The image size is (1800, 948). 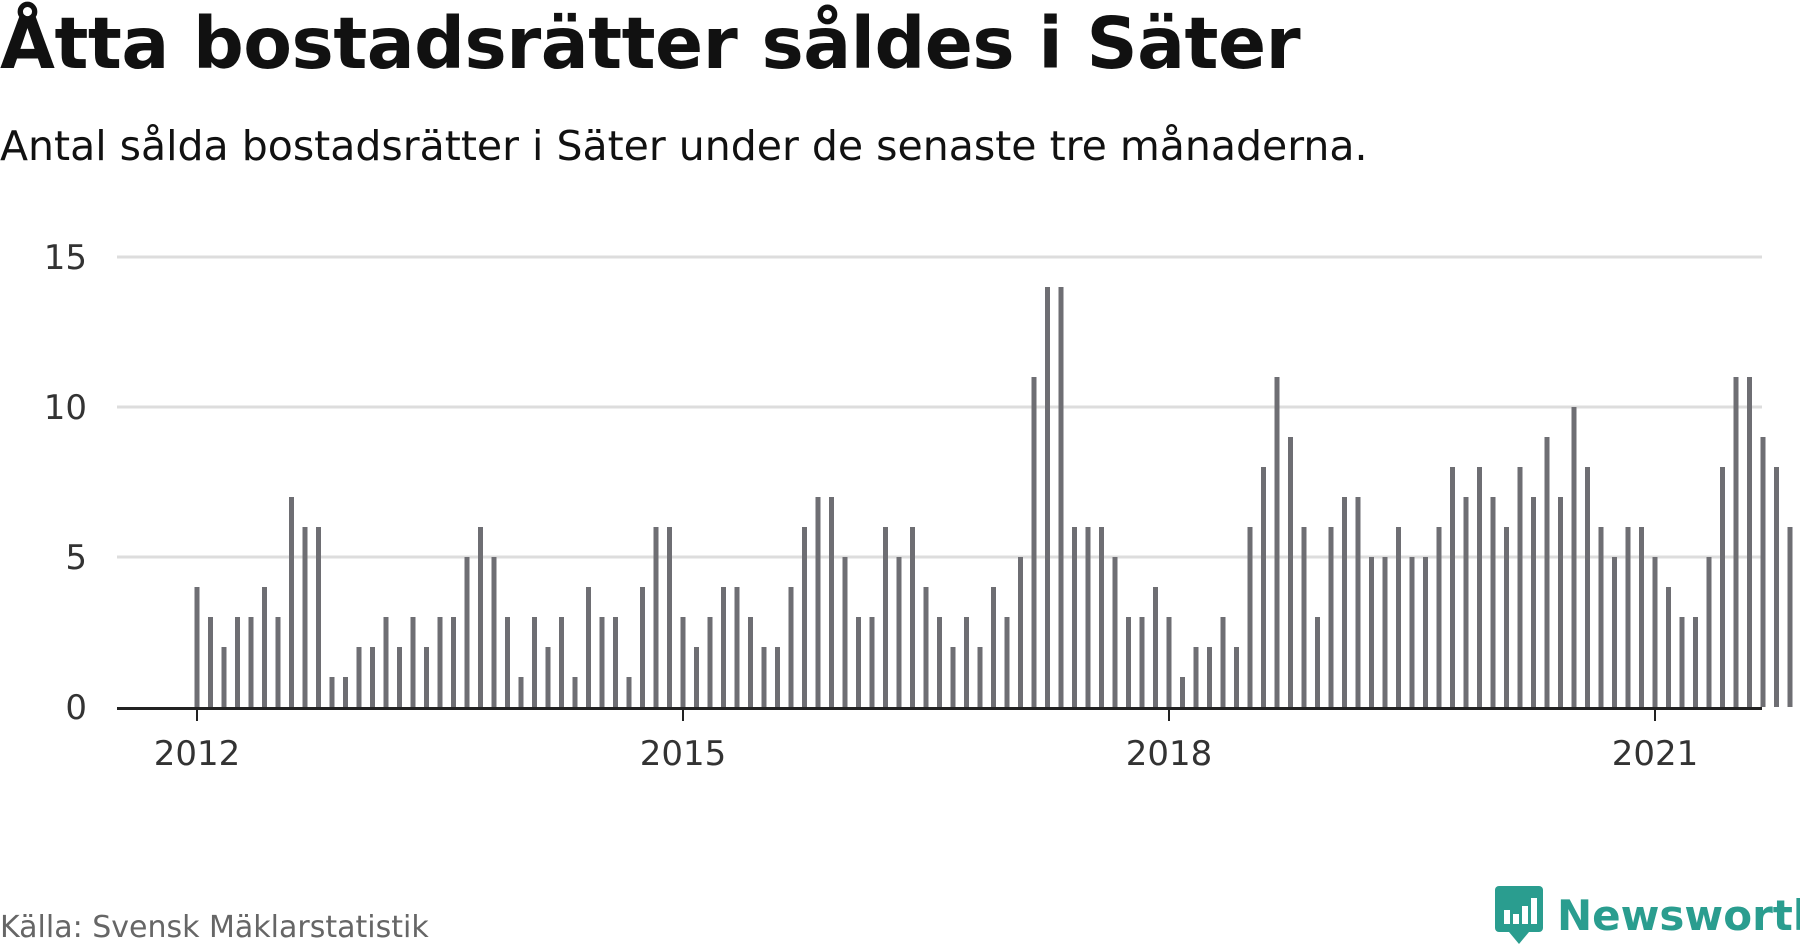 What do you see at coordinates (1169, 754) in the screenshot?
I see `x-tick-label: 2018` at bounding box center [1169, 754].